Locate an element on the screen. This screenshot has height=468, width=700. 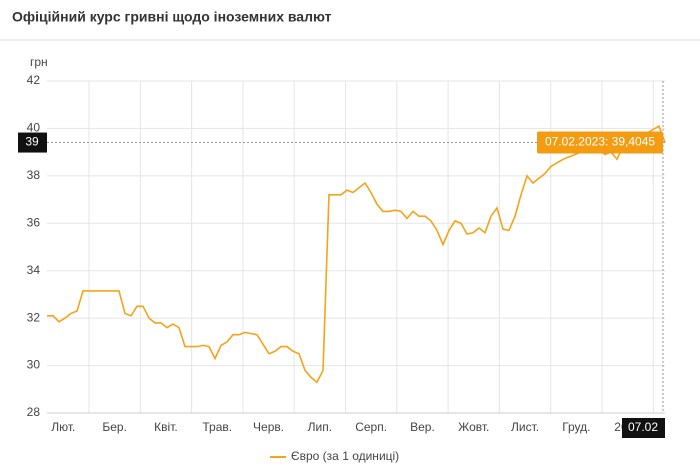
x-tick-label: Бер. is located at coordinates (114, 427).